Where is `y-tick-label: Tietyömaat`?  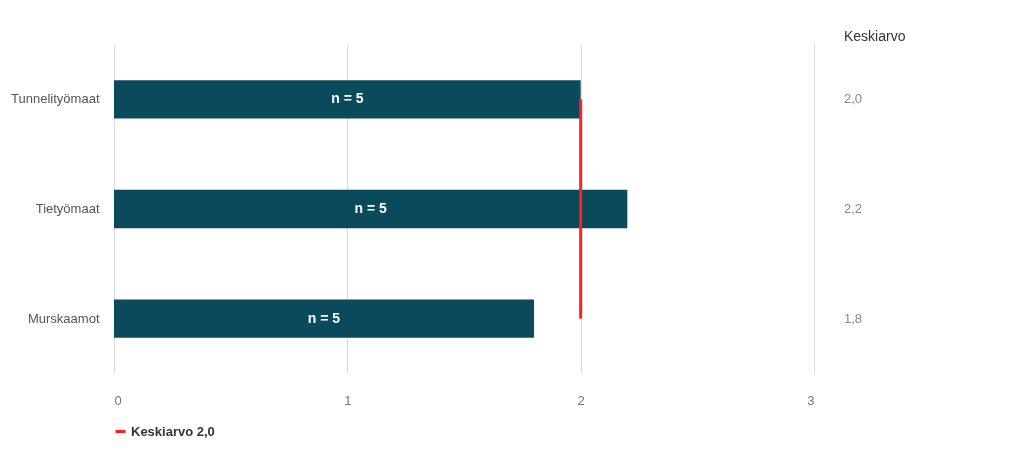 y-tick-label: Tietyömaat is located at coordinates (67, 208).